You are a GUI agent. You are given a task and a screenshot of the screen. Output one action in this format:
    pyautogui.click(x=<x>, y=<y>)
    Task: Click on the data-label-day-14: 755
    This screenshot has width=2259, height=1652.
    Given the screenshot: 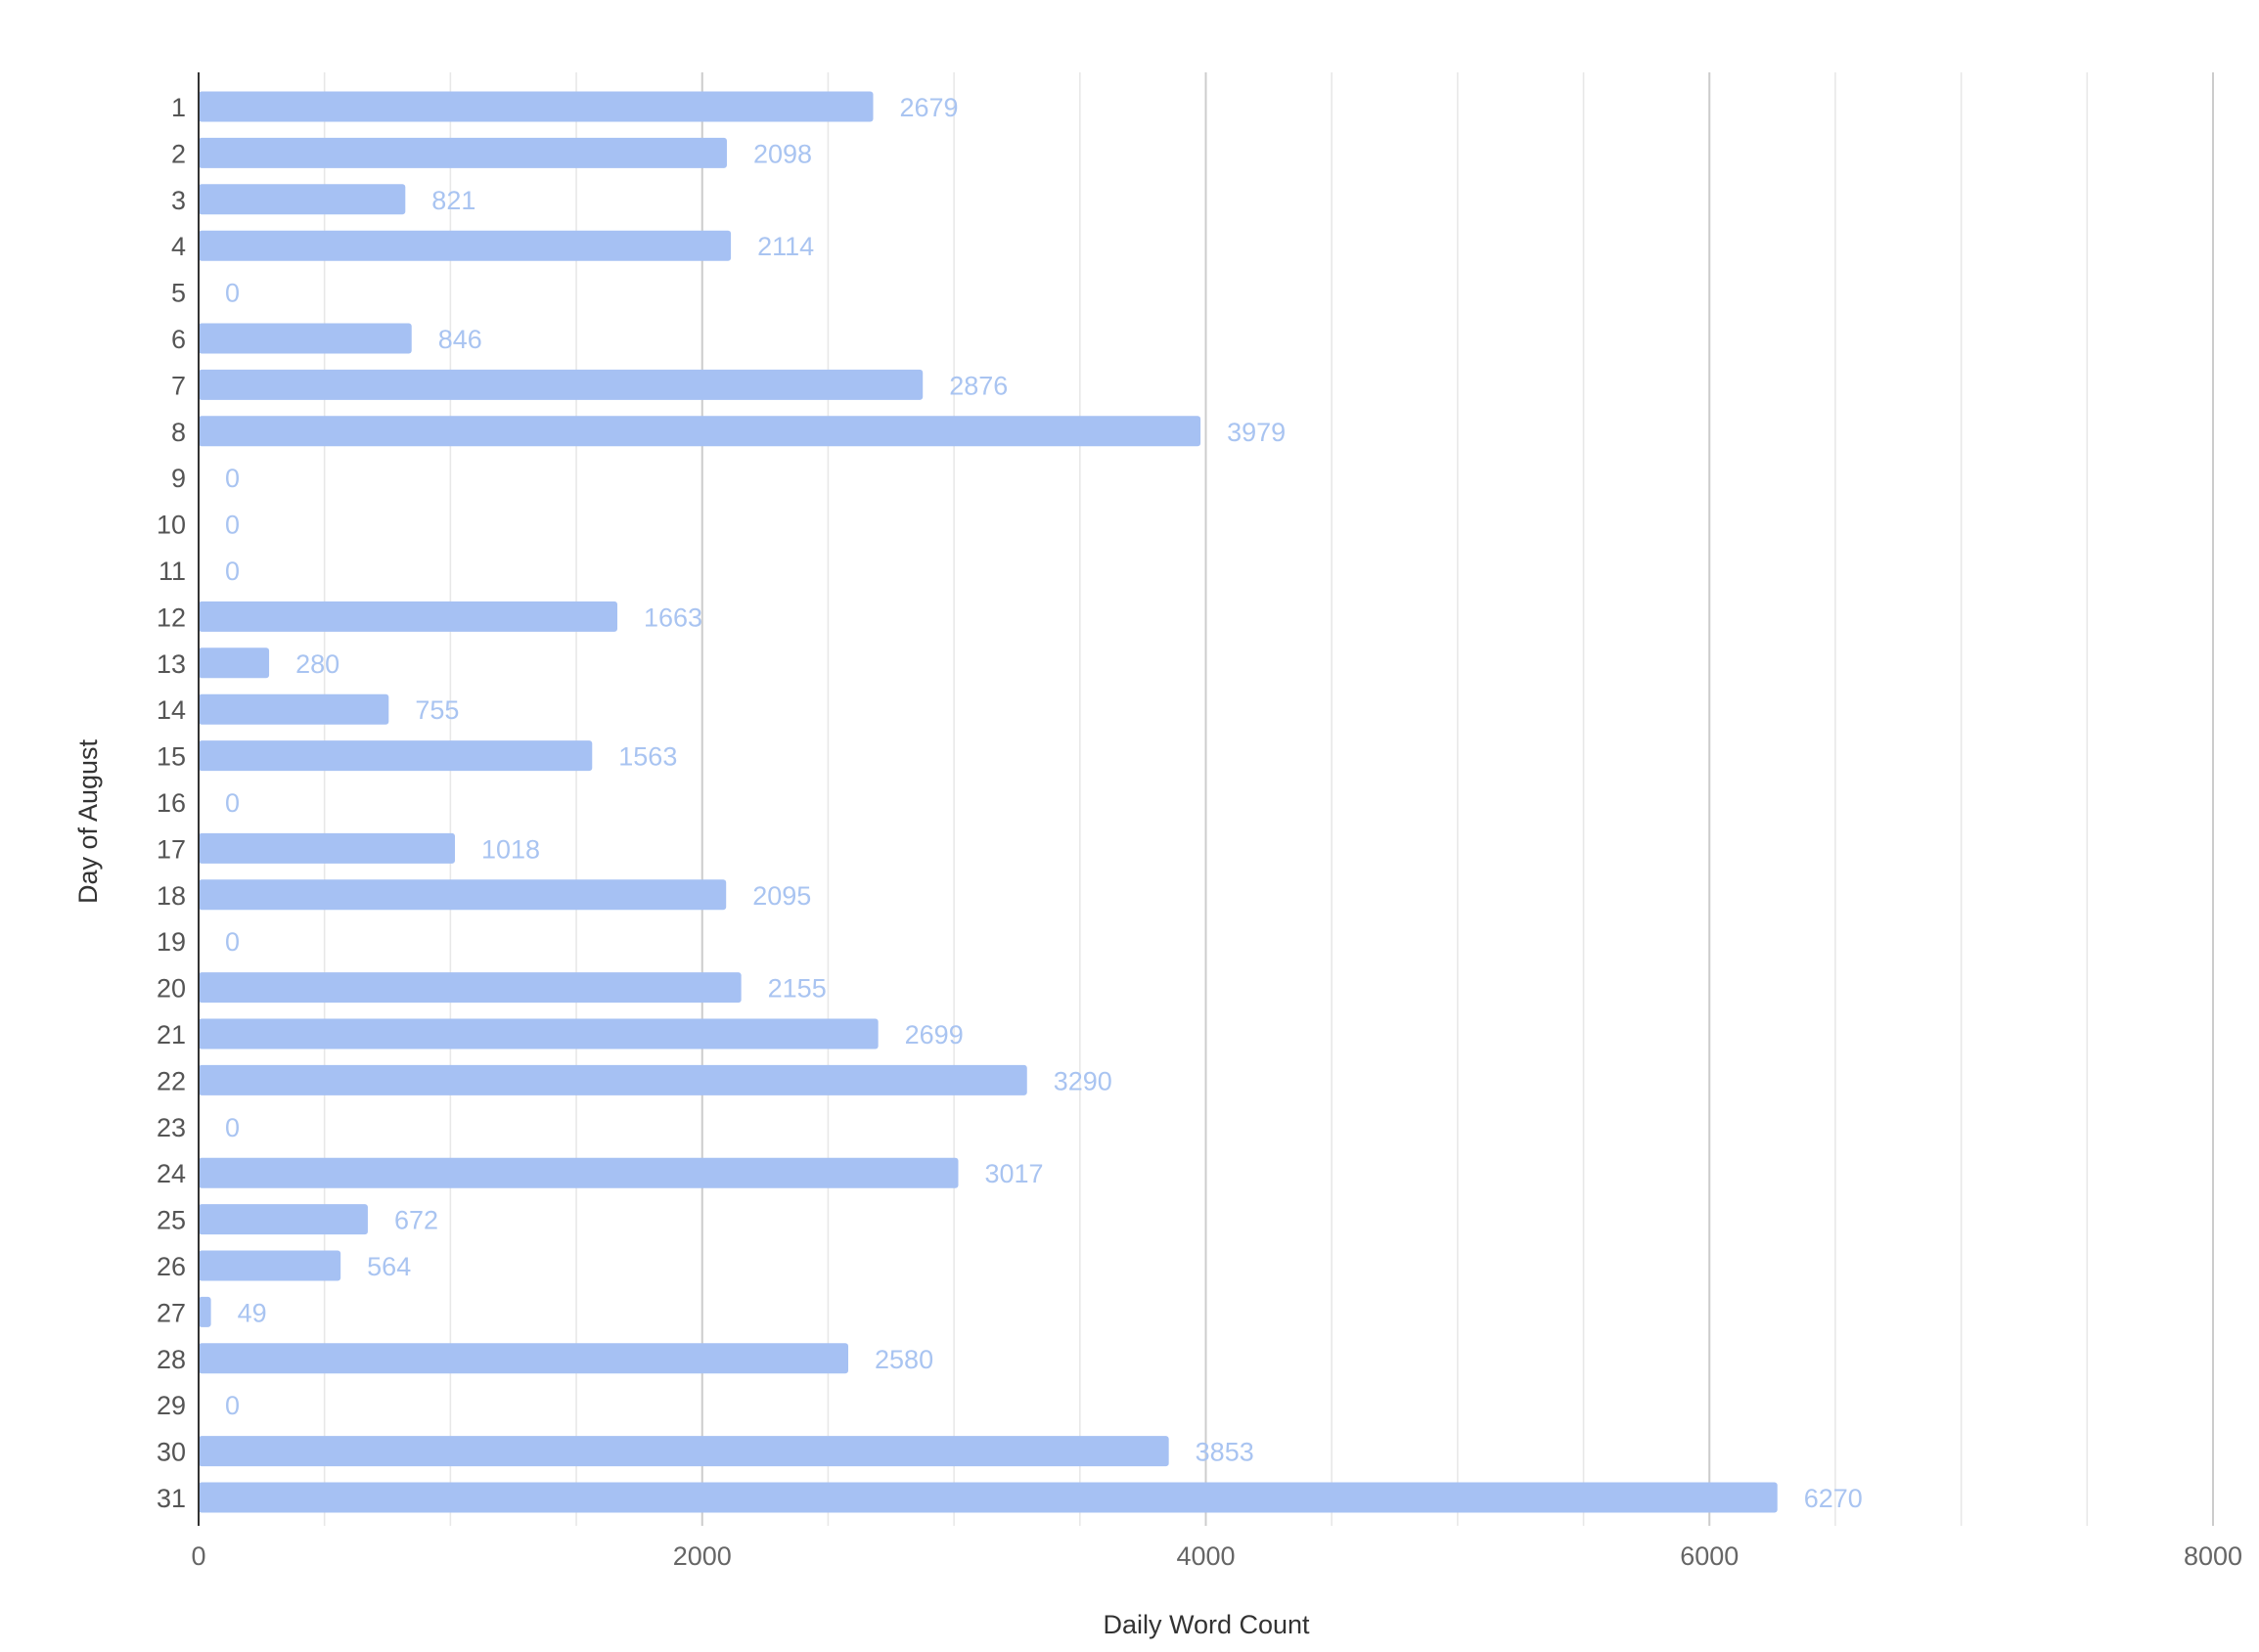 What is the action you would take?
    pyautogui.click(x=437, y=710)
    